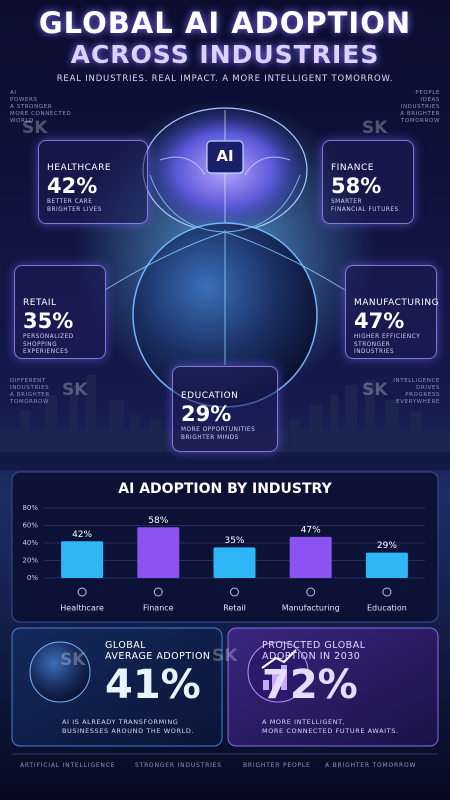  Describe the element at coordinates (158, 521) in the screenshot. I see `value-label: 58%` at that location.